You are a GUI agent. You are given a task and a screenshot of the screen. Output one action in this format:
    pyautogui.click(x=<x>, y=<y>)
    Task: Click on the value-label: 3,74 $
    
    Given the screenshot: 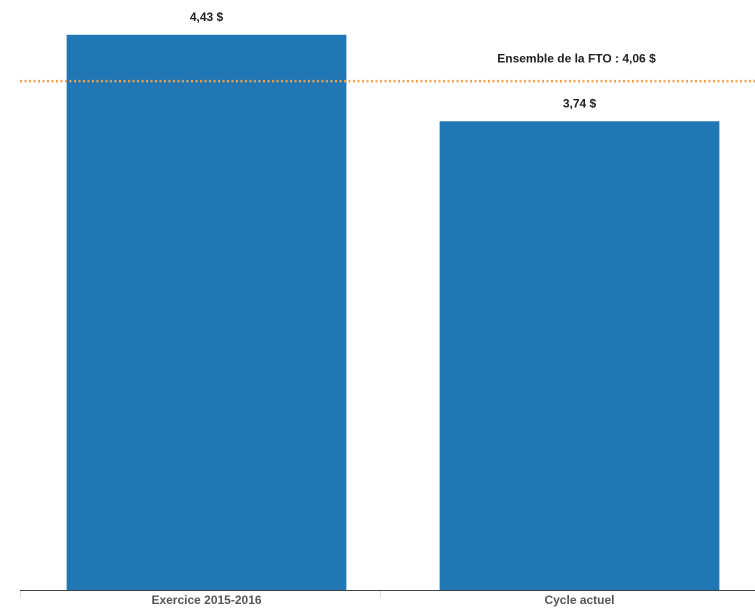 What is the action you would take?
    pyautogui.click(x=580, y=103)
    